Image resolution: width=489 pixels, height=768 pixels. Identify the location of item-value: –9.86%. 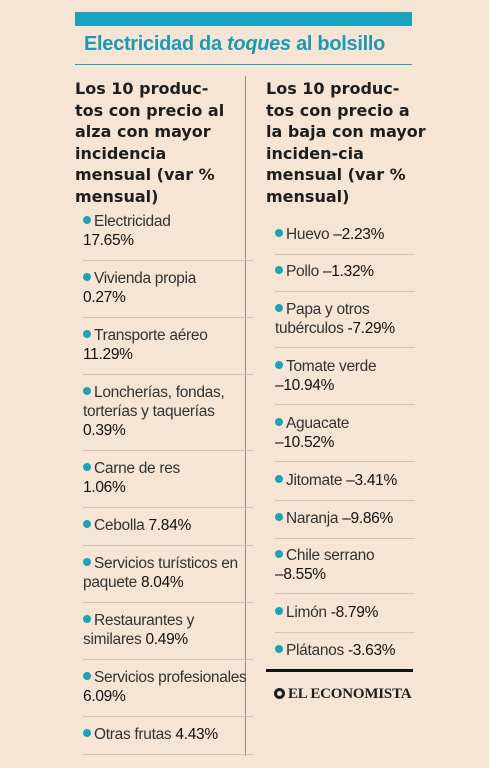
(367, 518).